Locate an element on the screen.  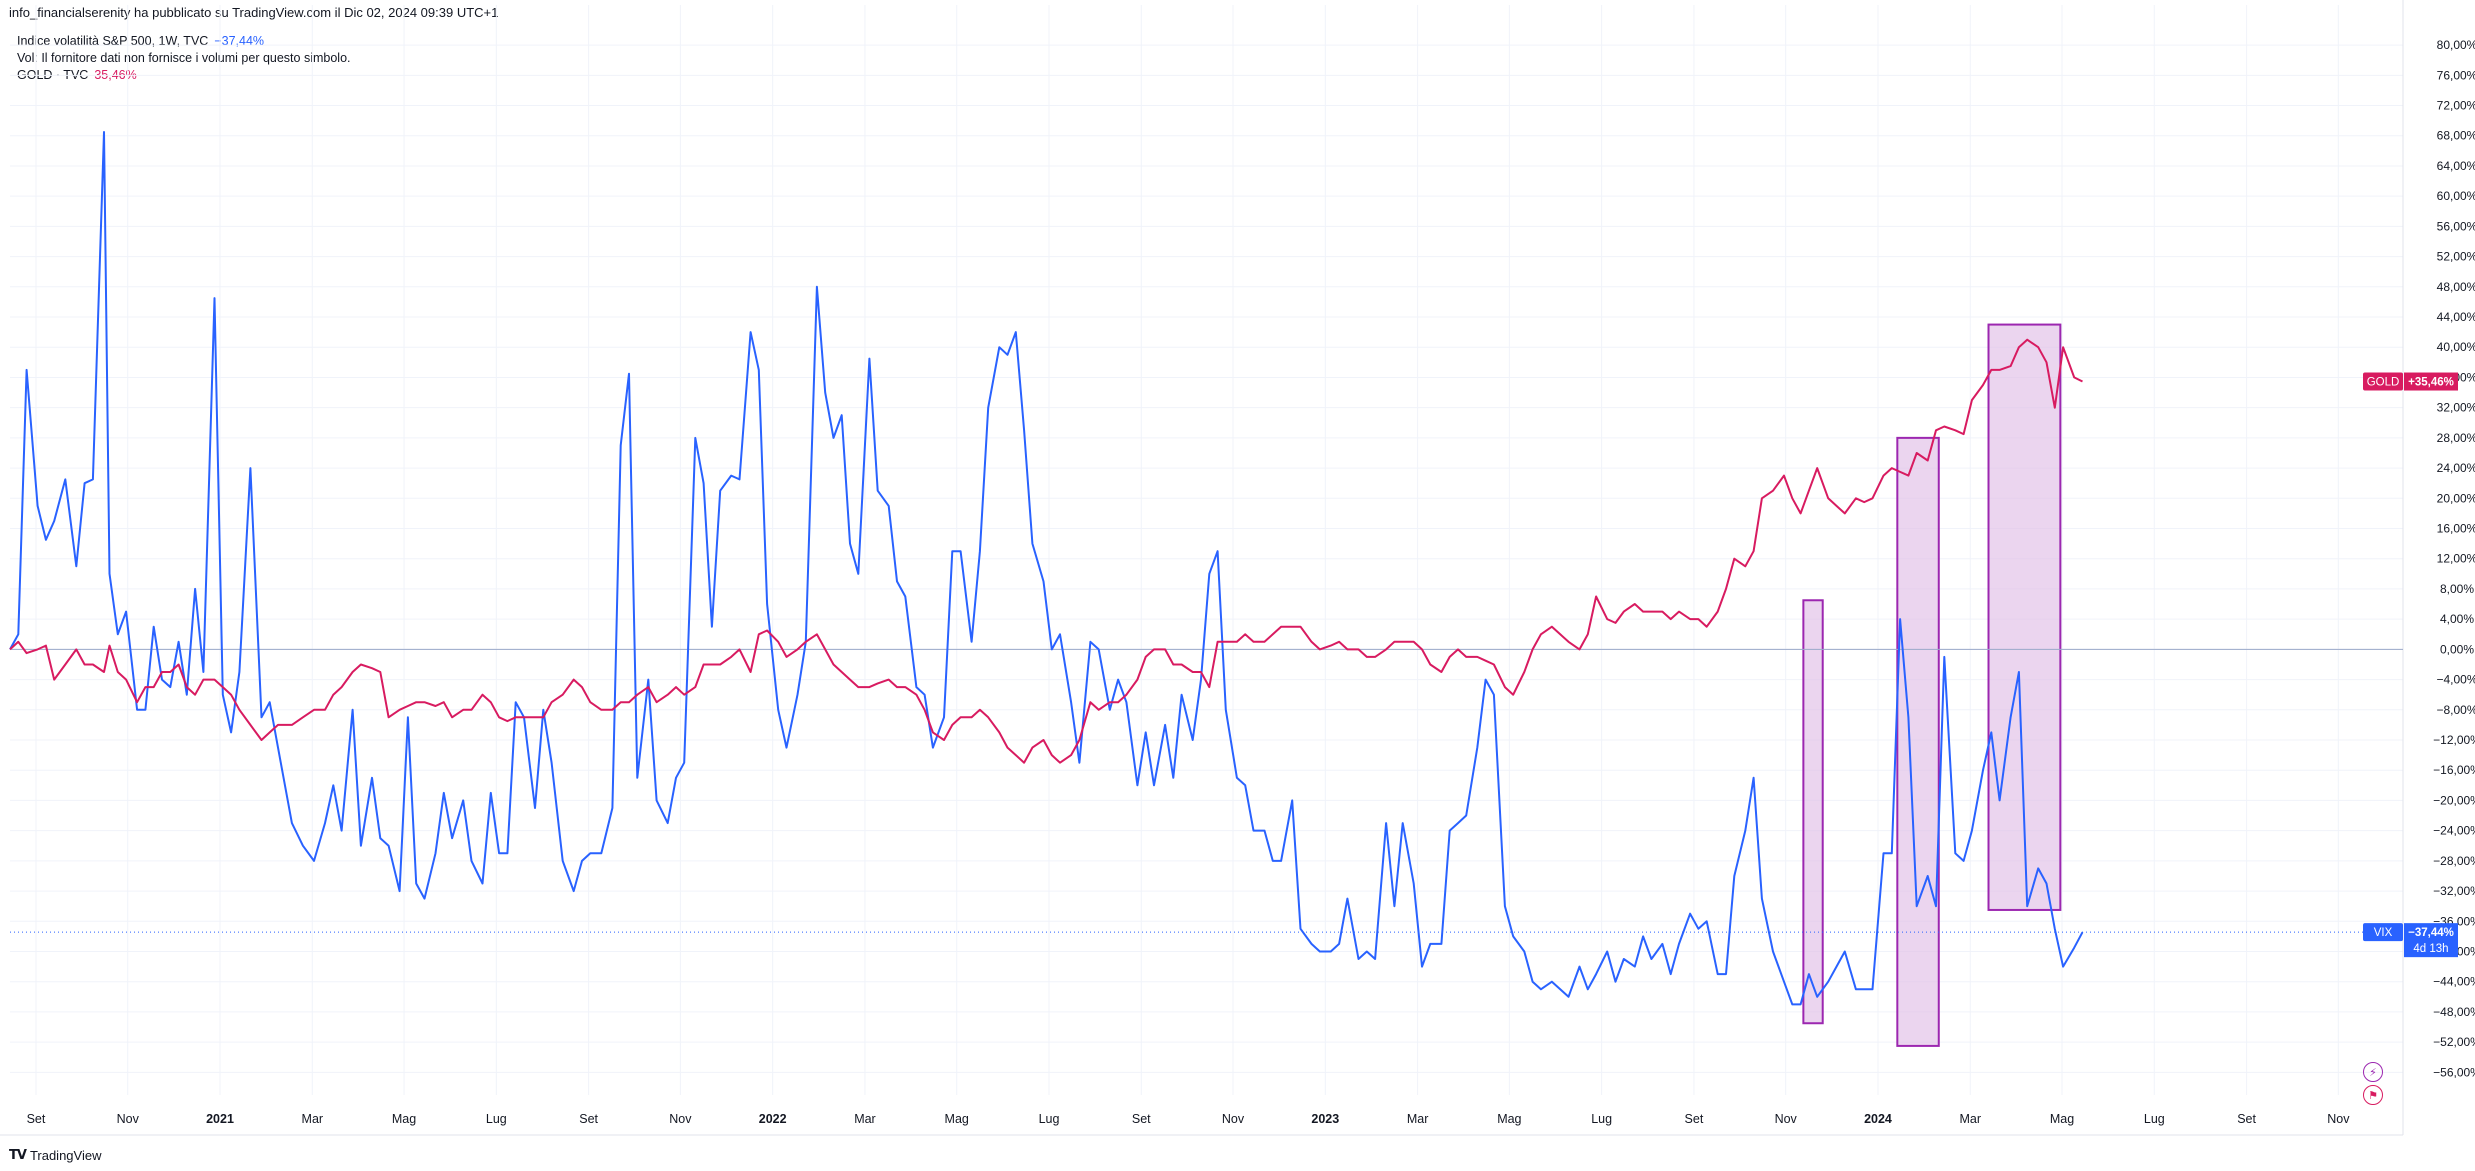
us-flag-icon: ⚑ is located at coordinates (2373, 1095).